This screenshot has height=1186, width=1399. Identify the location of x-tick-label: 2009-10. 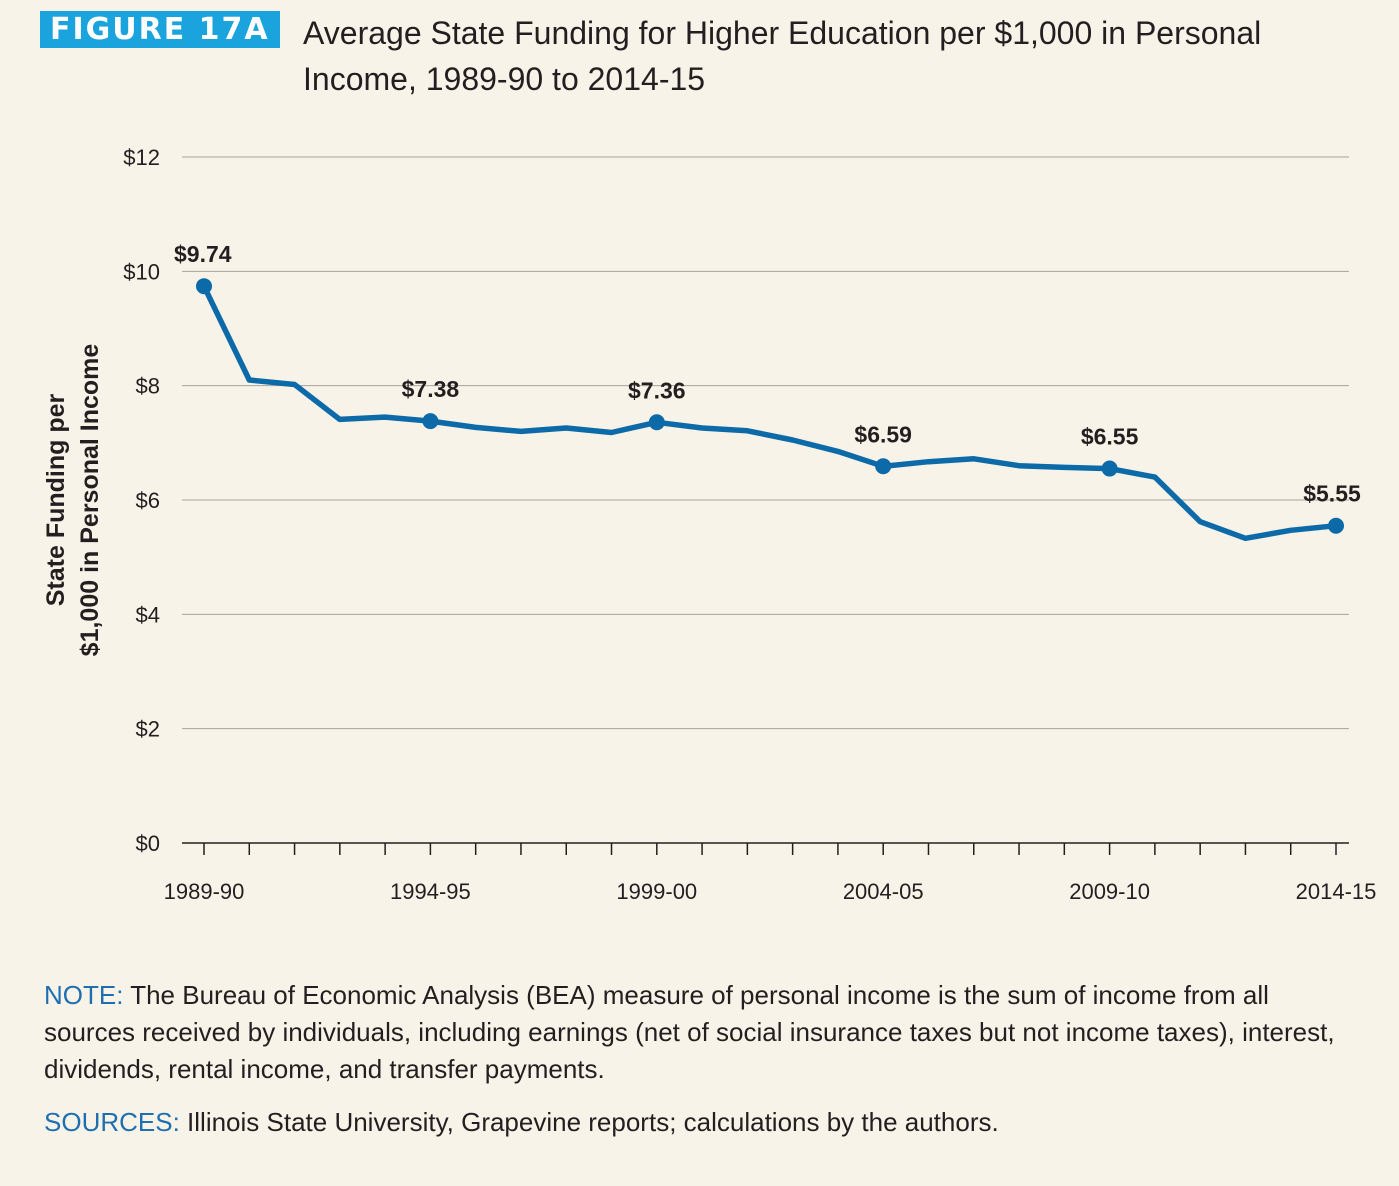
(1109, 891).